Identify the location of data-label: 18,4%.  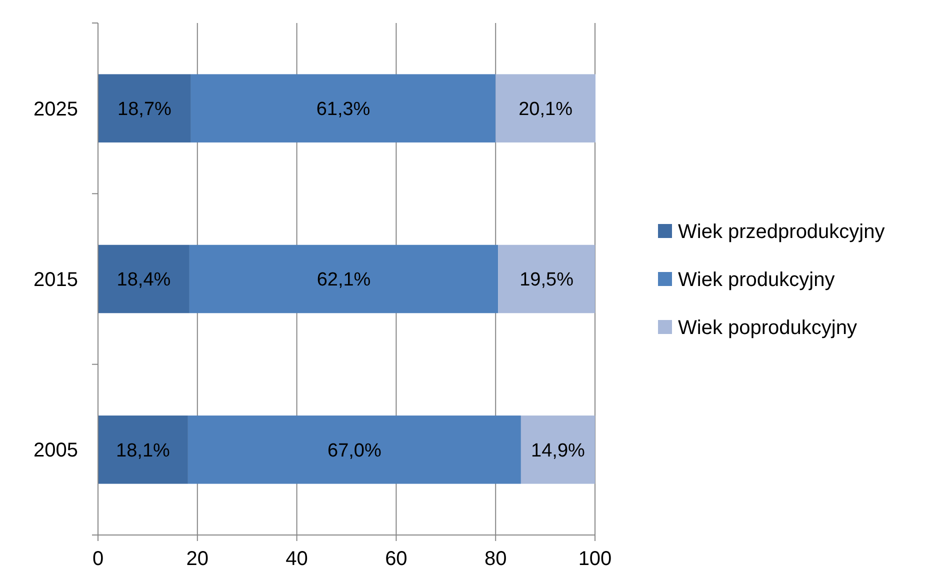
(143, 280).